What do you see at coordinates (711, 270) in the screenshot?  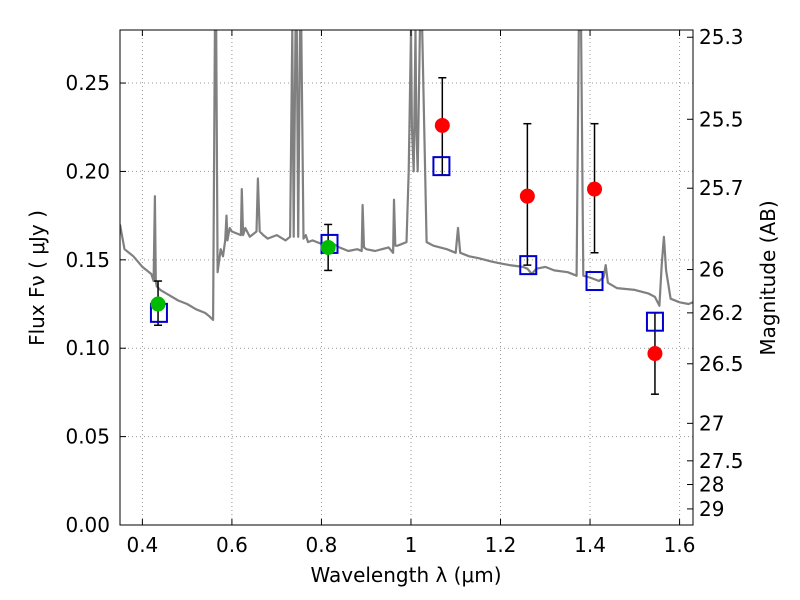 I see `y2-tick-label: 26` at bounding box center [711, 270].